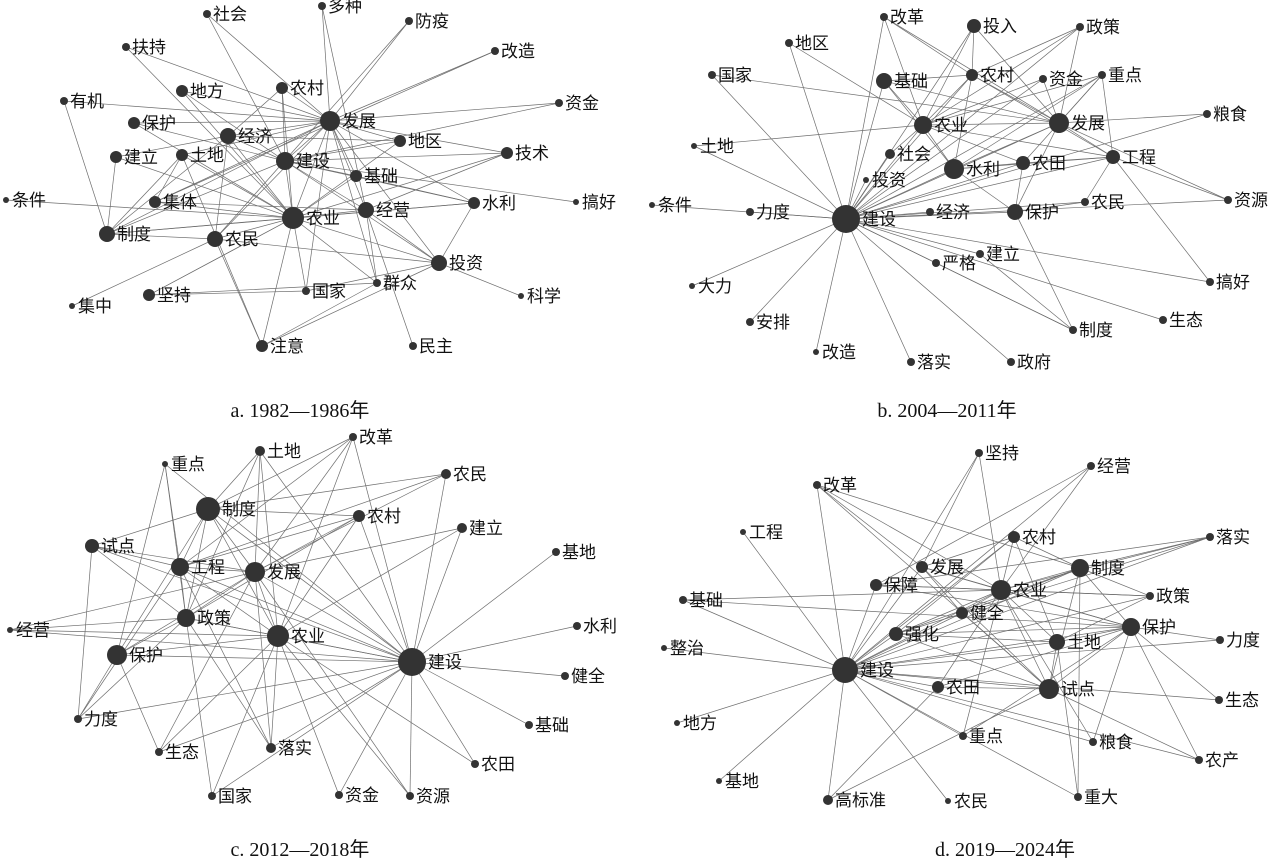  Describe the element at coordinates (1088, 123) in the screenshot. I see `node-label: 发展` at that location.